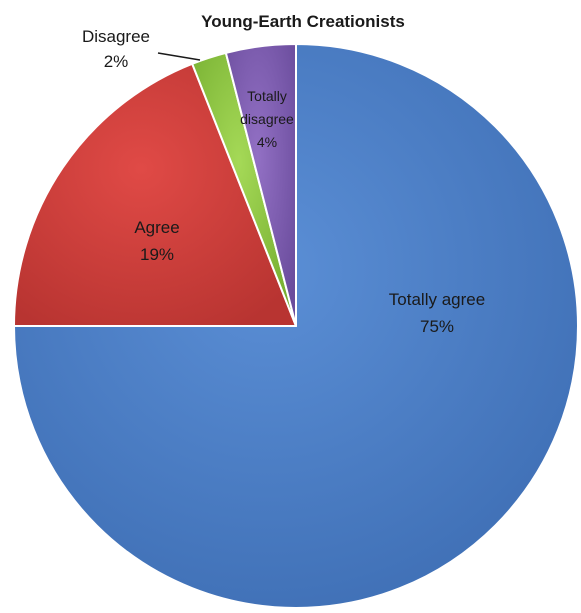 The height and width of the screenshot is (613, 581). I want to click on slice-label-totally-disagree: Totally disagree 4%, so click(267, 119).